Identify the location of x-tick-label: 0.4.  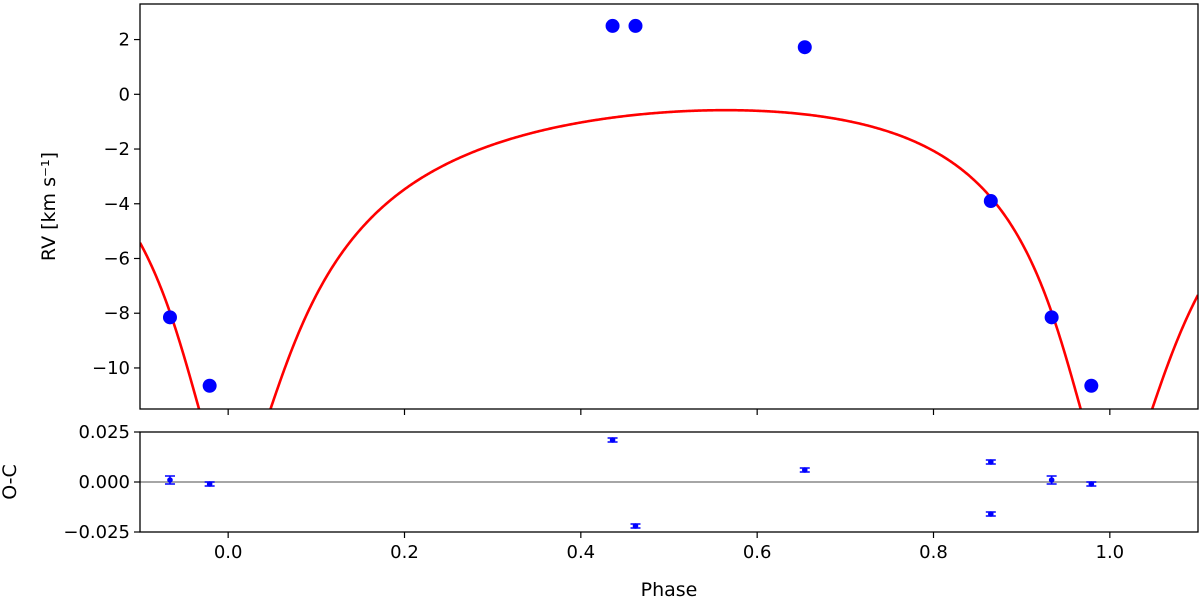
(581, 552).